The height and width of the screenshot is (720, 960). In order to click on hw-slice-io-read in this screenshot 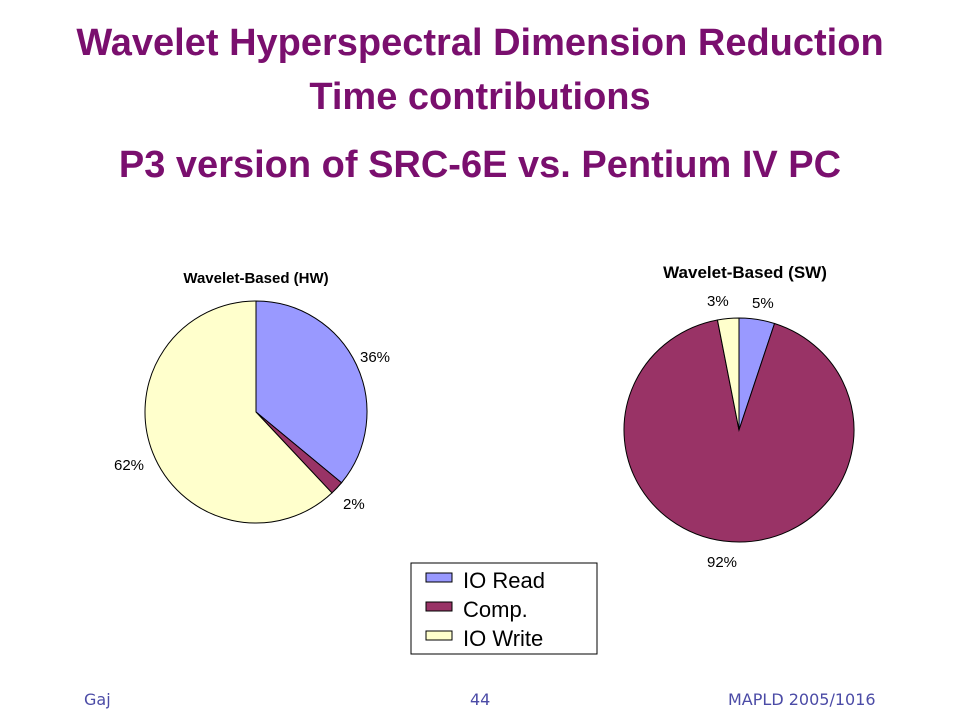, I will do `click(311, 392)`.